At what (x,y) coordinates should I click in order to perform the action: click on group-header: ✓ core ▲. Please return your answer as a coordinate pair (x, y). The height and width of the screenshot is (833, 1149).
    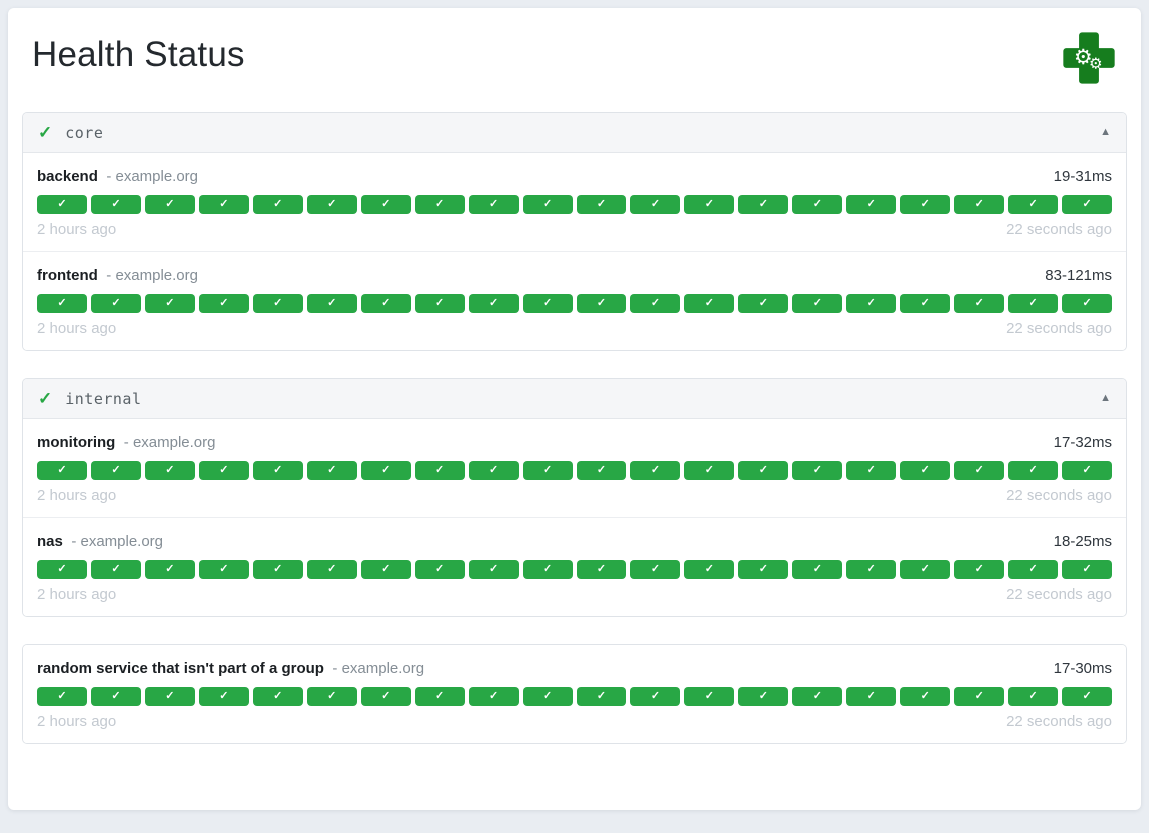
    Looking at the image, I should click on (574, 133).